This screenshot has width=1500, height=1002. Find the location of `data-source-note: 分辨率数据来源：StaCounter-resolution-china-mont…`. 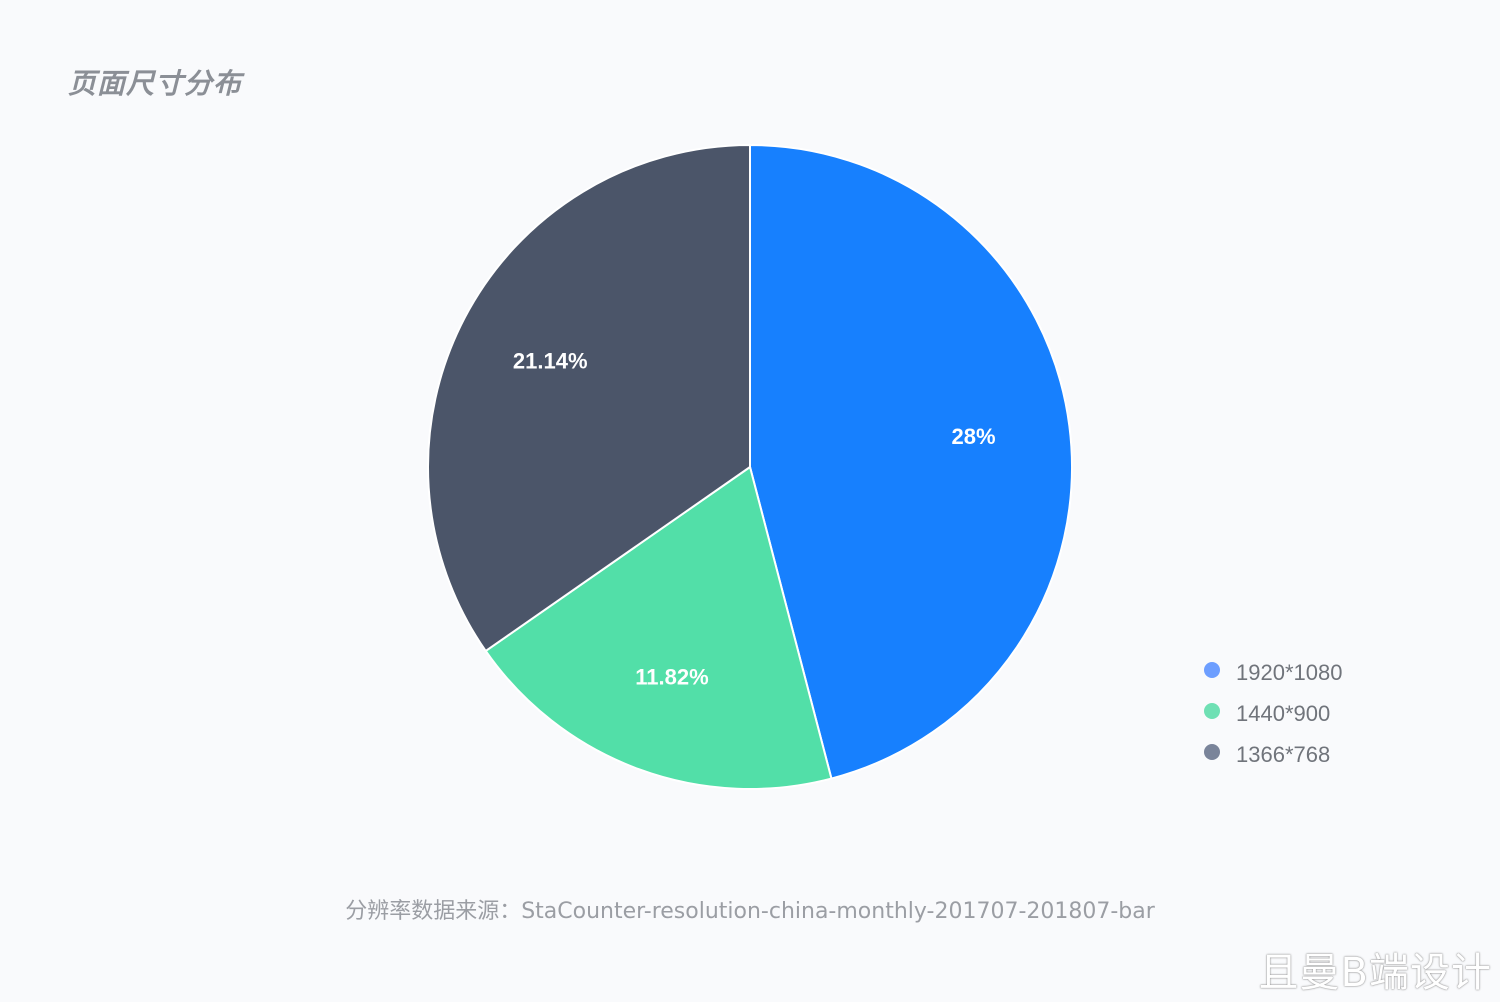

data-source-note: 分辨率数据来源：StaCounter-resolution-china-mont… is located at coordinates (750, 911).